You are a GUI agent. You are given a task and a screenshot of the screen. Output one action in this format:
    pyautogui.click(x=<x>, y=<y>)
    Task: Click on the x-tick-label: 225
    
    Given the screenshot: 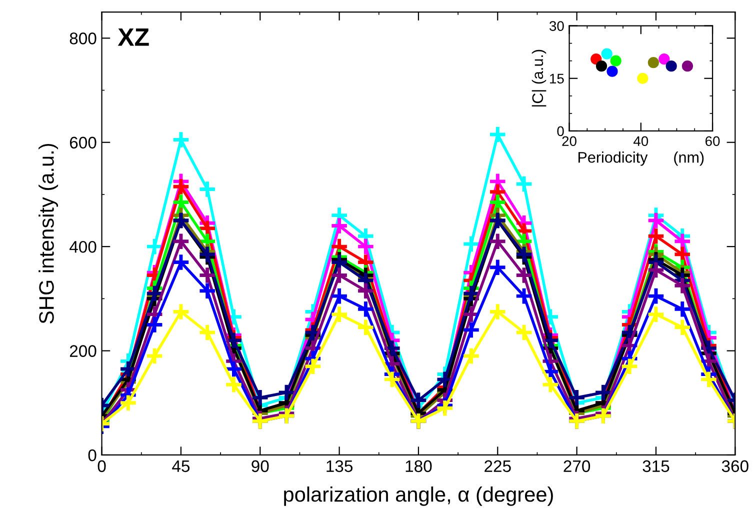 What is the action you would take?
    pyautogui.click(x=497, y=466)
    